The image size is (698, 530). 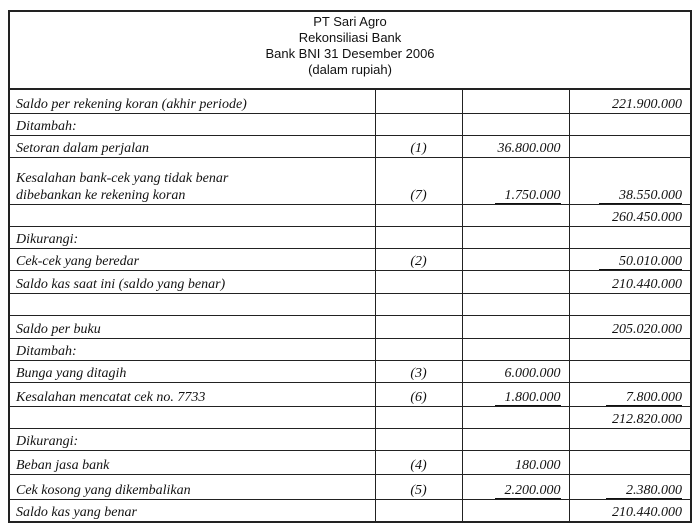 What do you see at coordinates (101, 195) in the screenshot?
I see `row-label-line: dibebankan ke rekening koran` at bounding box center [101, 195].